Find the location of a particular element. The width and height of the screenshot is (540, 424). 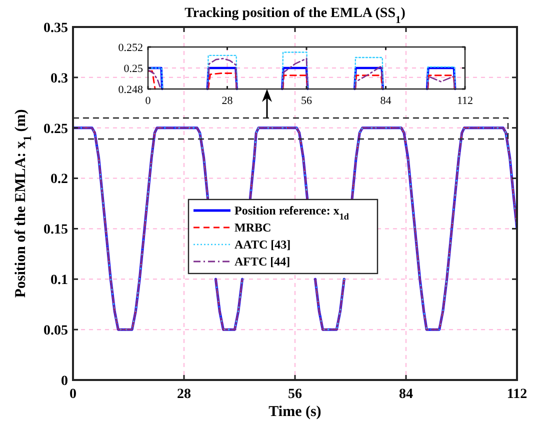

y-tick-label: 0.05 is located at coordinates (56, 330).